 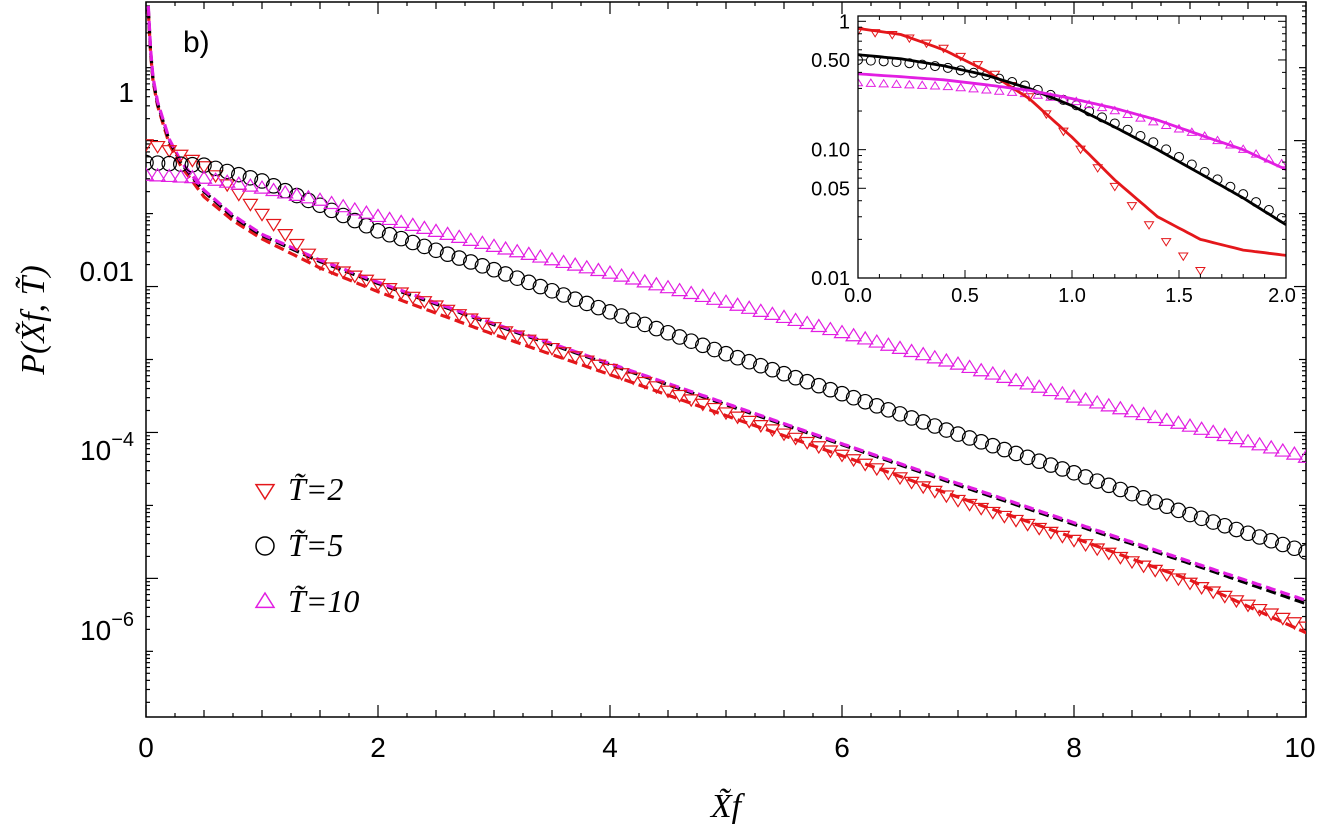 What do you see at coordinates (726, 747) in the screenshot?
I see `main-x-tick-labels: 0 2 4 6 8 10` at bounding box center [726, 747].